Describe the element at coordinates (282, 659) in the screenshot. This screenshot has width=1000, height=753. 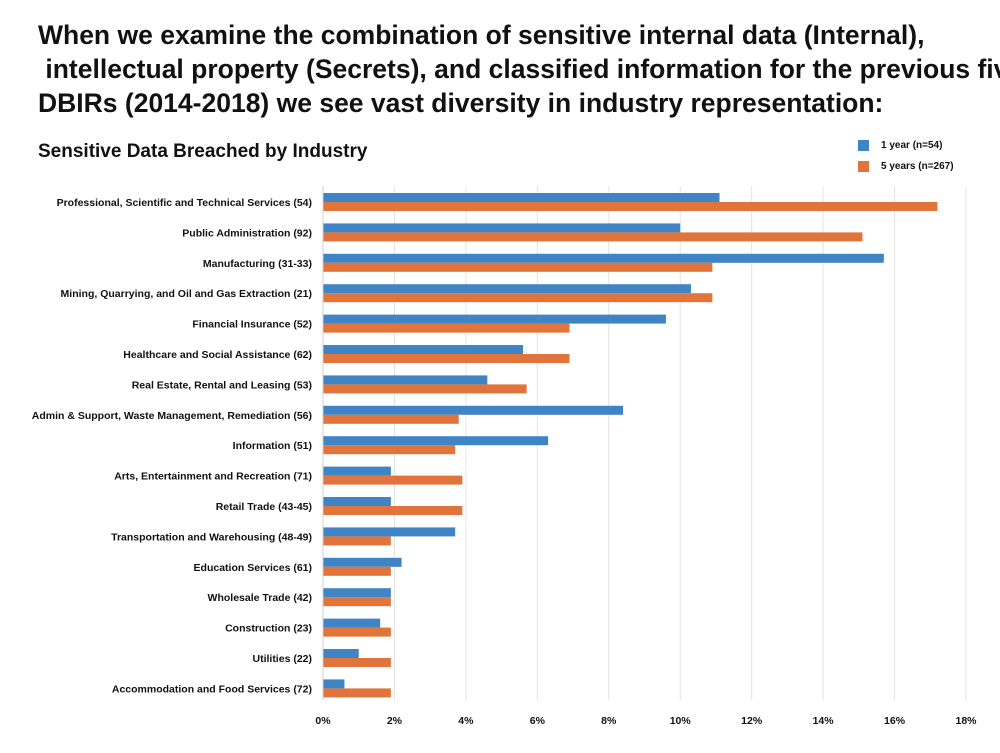
I see `category-label: Utilities (22)` at that location.